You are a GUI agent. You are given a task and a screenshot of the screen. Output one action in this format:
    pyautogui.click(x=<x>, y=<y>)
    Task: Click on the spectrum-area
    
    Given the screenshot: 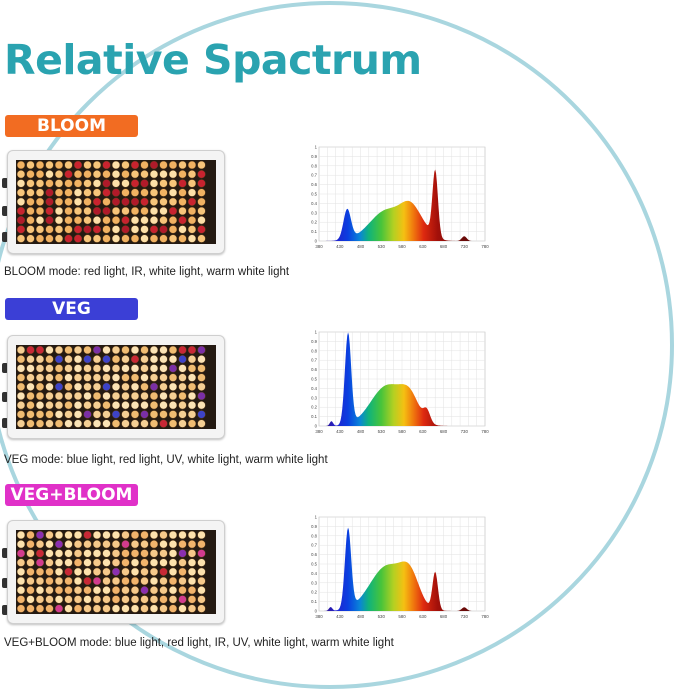 What is the action you would take?
    pyautogui.click(x=402, y=379)
    